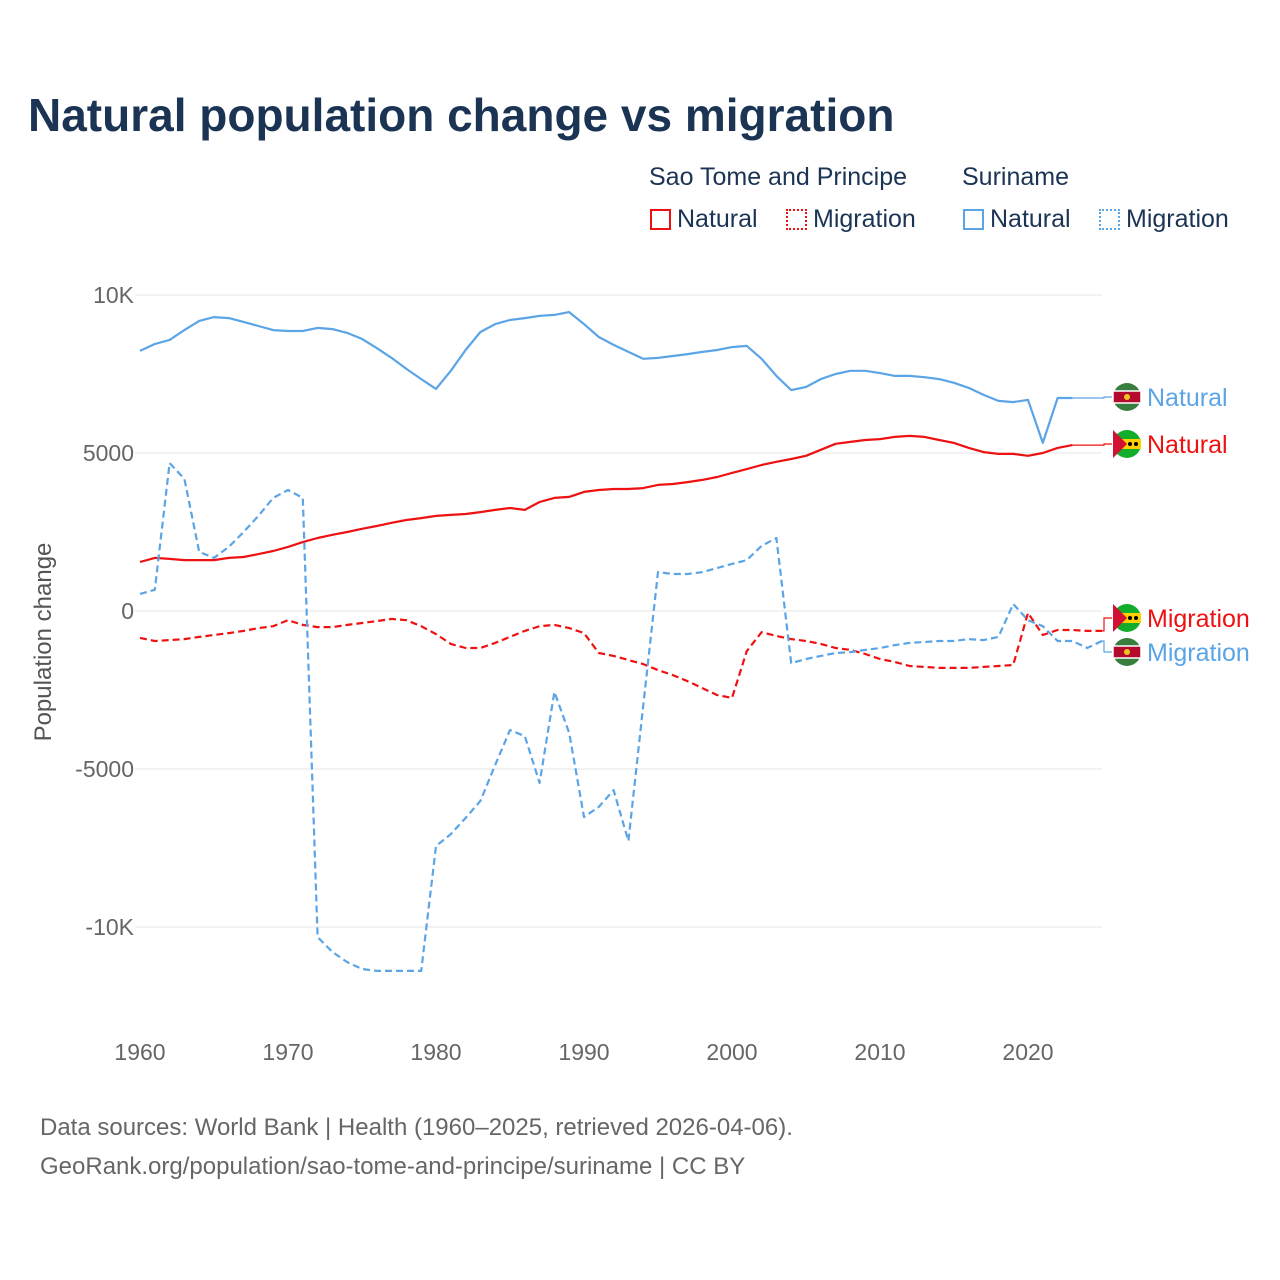  I want to click on y-tick-label: 10K, so click(114, 295).